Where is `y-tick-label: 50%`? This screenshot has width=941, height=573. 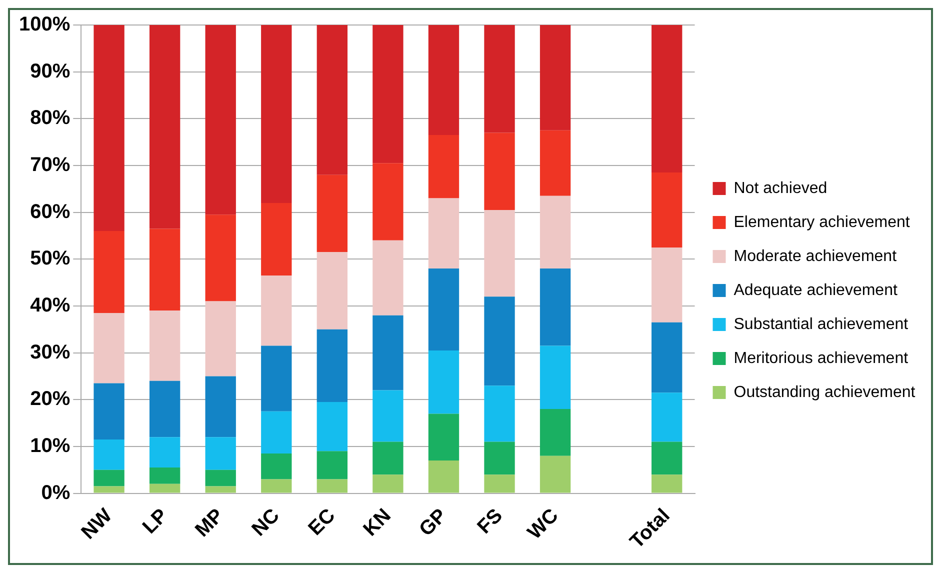 y-tick-label: 50% is located at coordinates (50, 259).